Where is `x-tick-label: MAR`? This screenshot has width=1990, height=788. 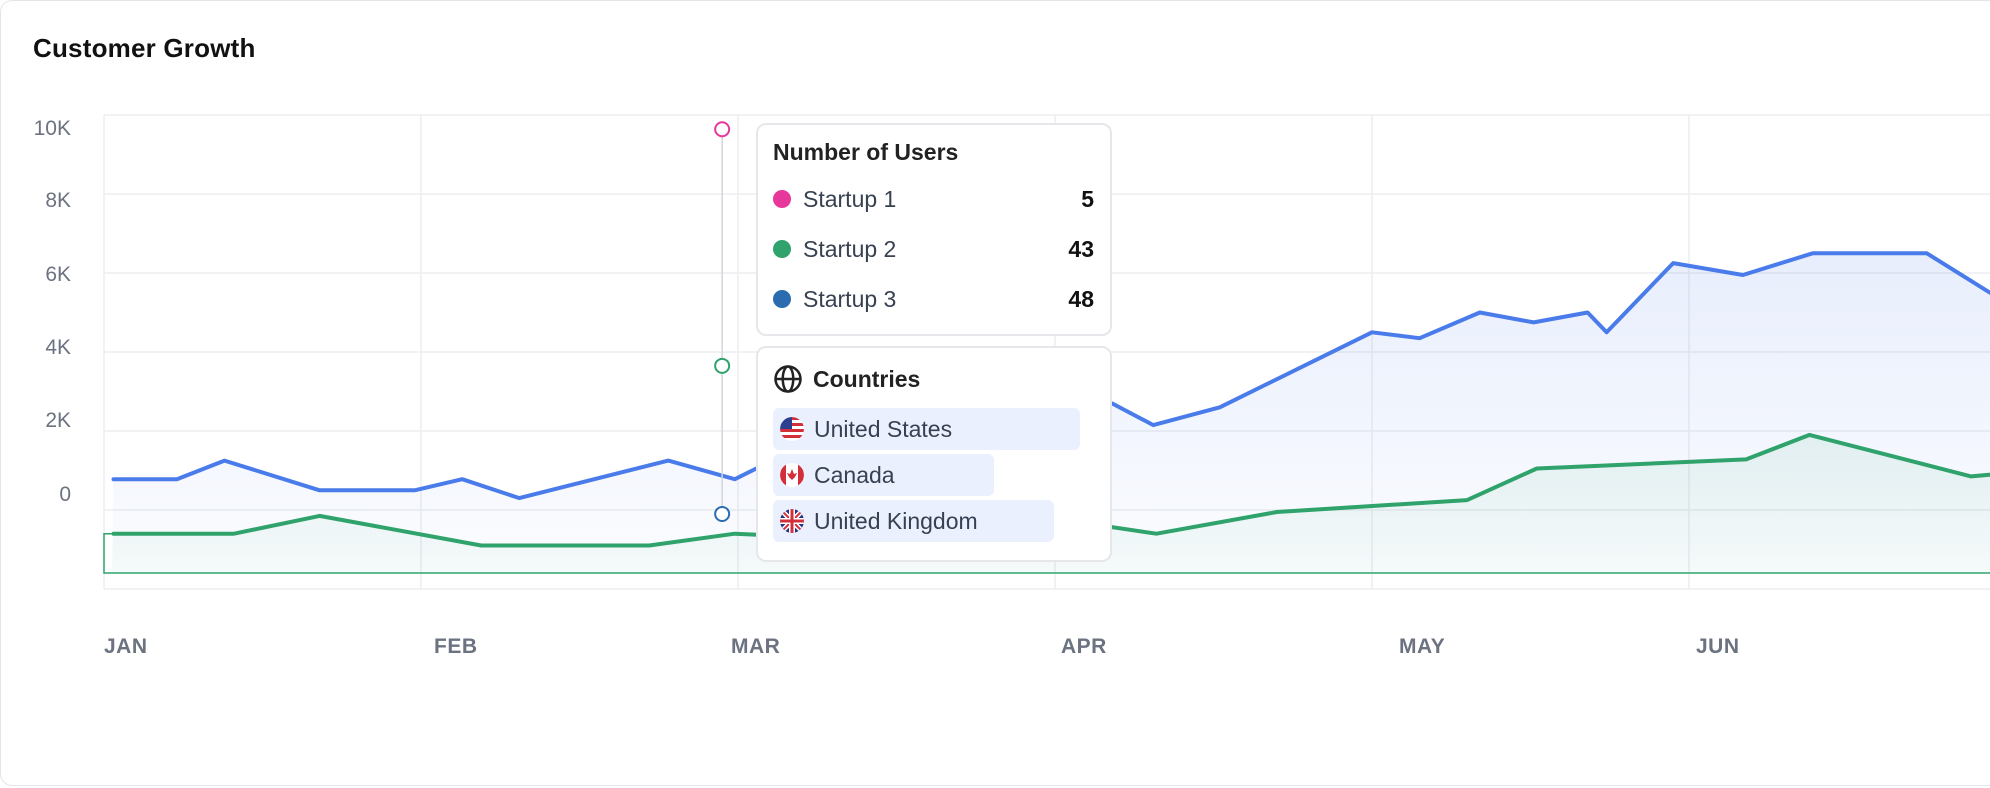
x-tick-label: MAR is located at coordinates (755, 646).